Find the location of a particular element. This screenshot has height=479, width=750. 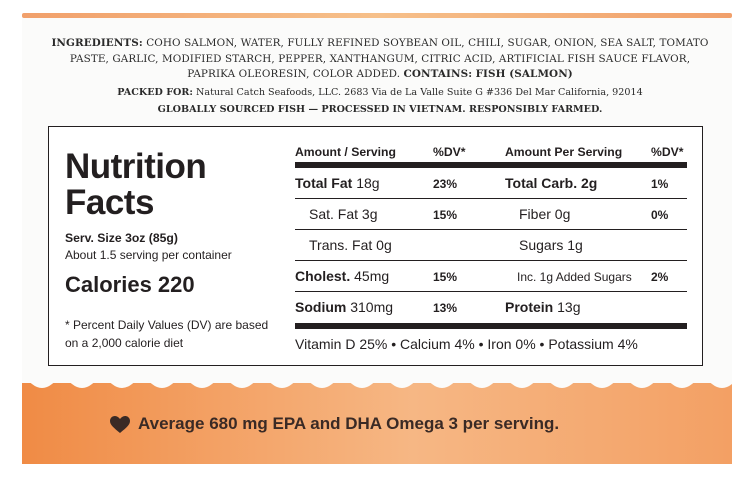

title-line-1: Nutrition is located at coordinates (136, 166).